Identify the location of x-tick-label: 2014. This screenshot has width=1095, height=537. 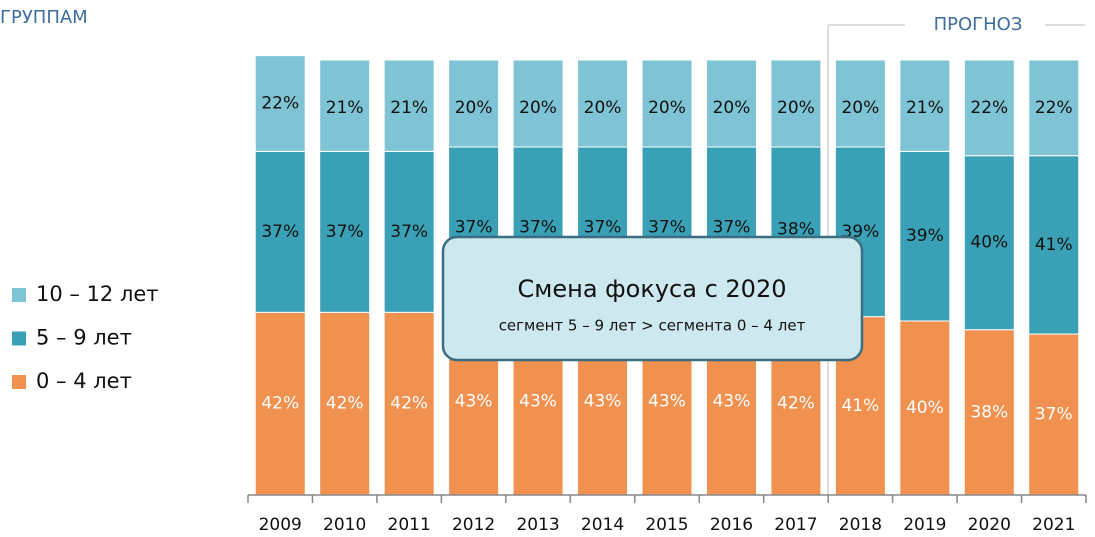
(602, 525).